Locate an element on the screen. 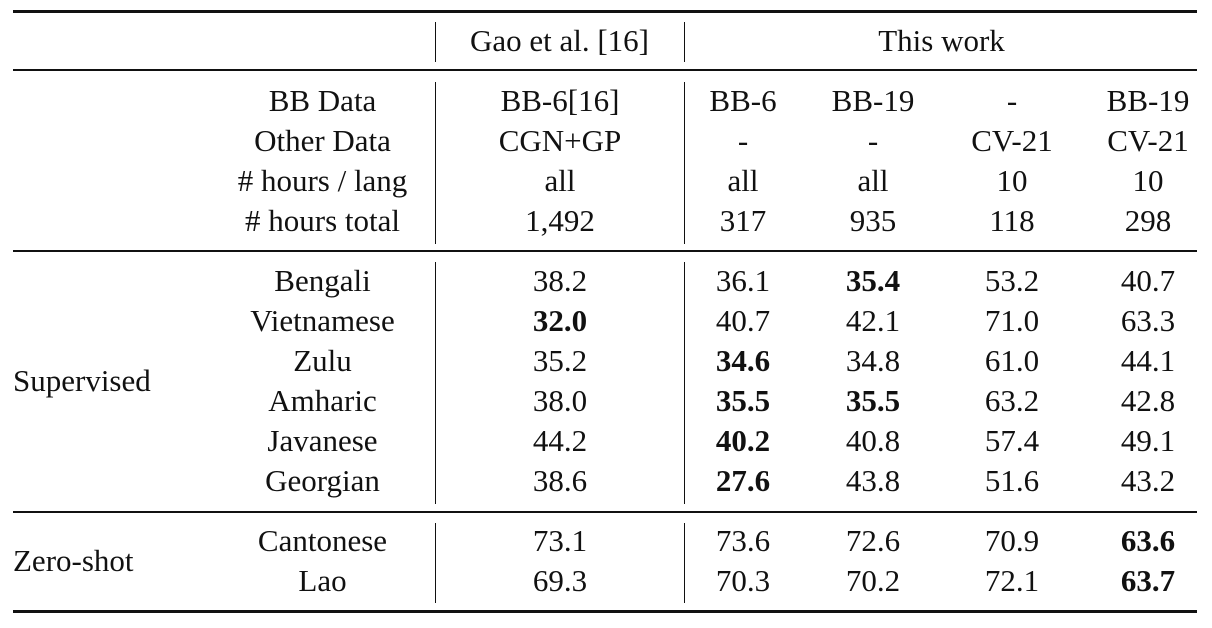 The width and height of the screenshot is (1212, 628). result-cell: 34.8 is located at coordinates (873, 360).